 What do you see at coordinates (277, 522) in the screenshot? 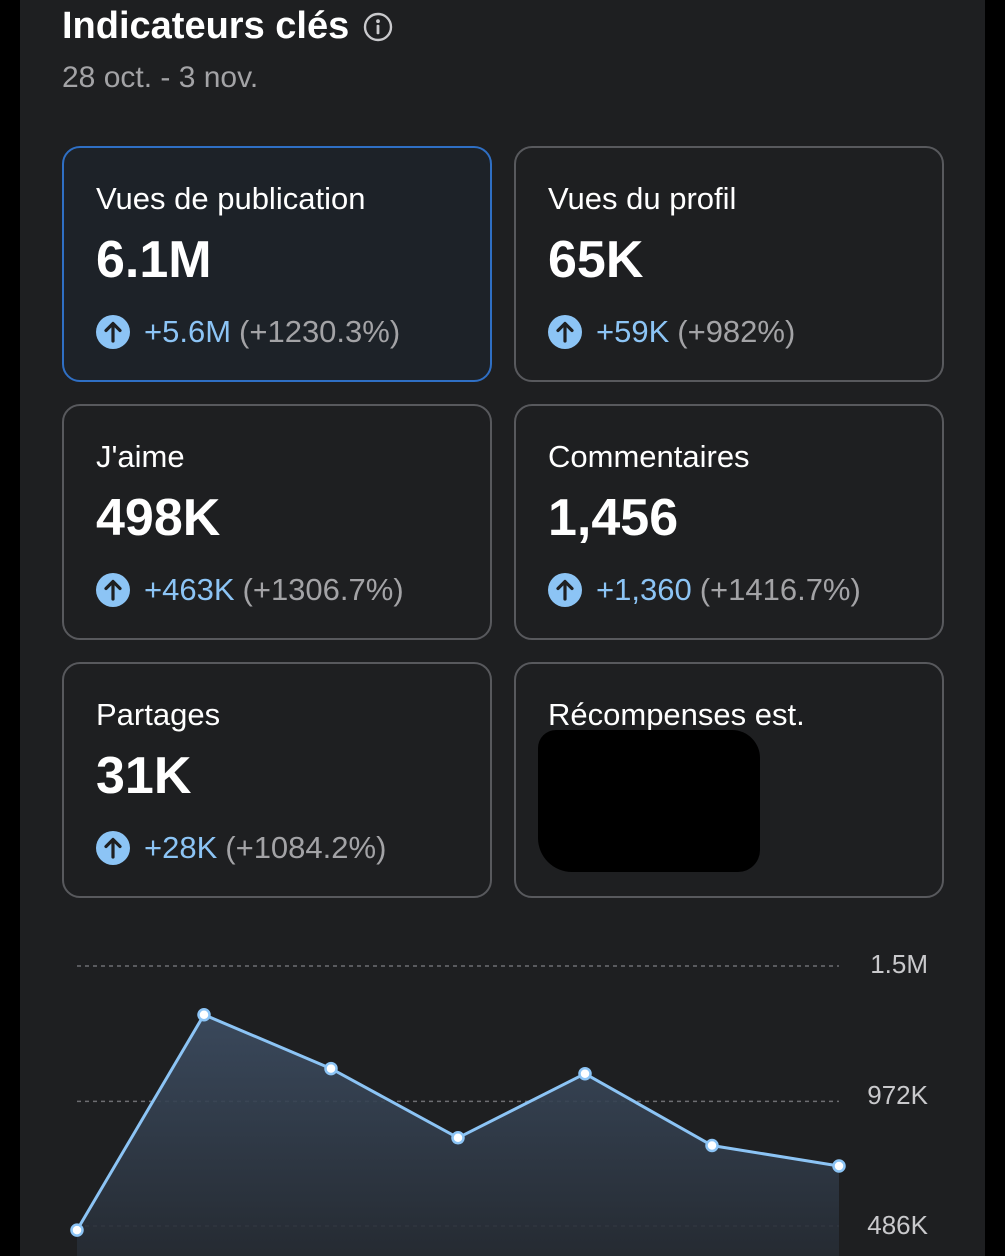
I see `metric-card-likes: J'aime 498K +463K (+1306.7%)` at bounding box center [277, 522].